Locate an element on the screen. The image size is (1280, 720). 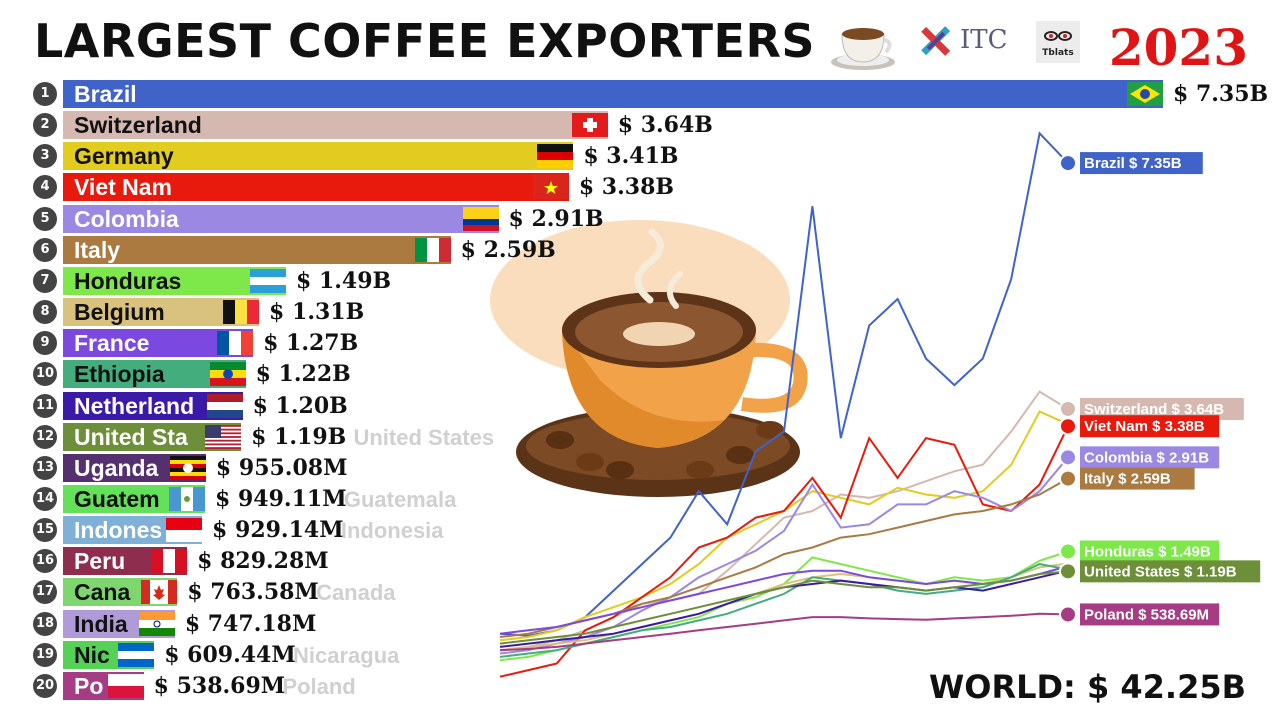
rank-badge: 5 is located at coordinates (45, 218).